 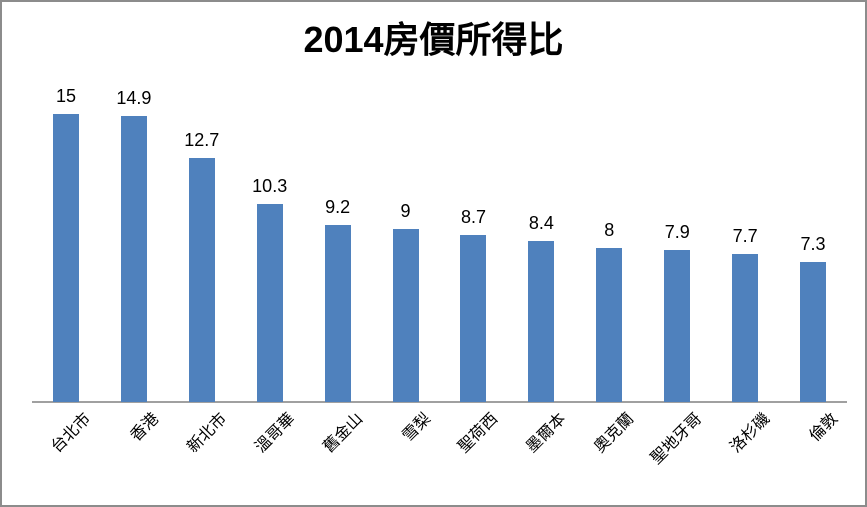 What do you see at coordinates (745, 236) in the screenshot?
I see `bar-value-label: 7.7` at bounding box center [745, 236].